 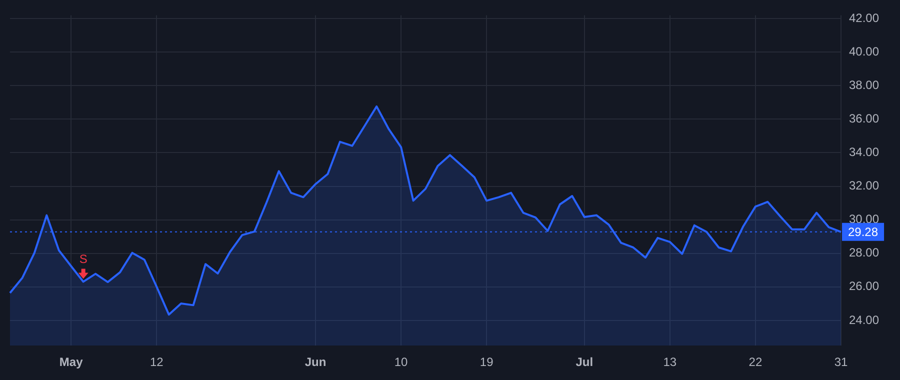 What do you see at coordinates (71, 362) in the screenshot?
I see `x-tick-label: May` at bounding box center [71, 362].